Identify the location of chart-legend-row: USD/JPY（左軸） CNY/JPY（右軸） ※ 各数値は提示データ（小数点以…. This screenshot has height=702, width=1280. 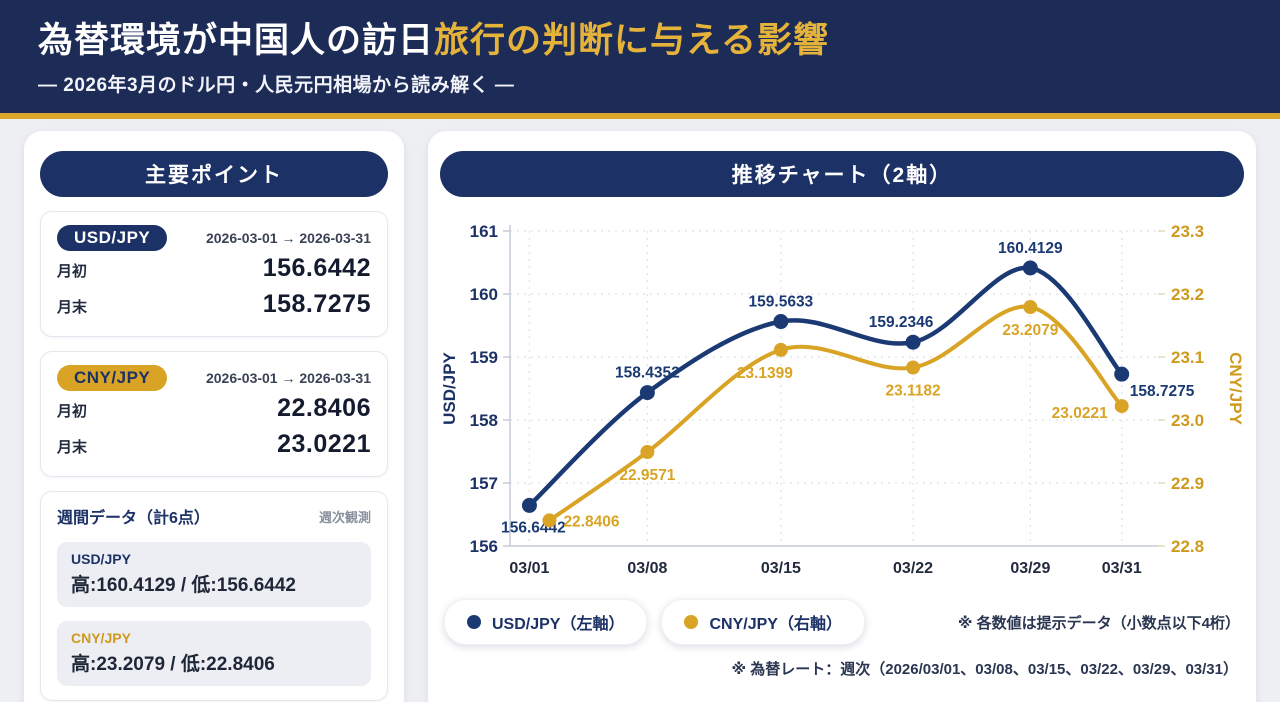
(842, 622).